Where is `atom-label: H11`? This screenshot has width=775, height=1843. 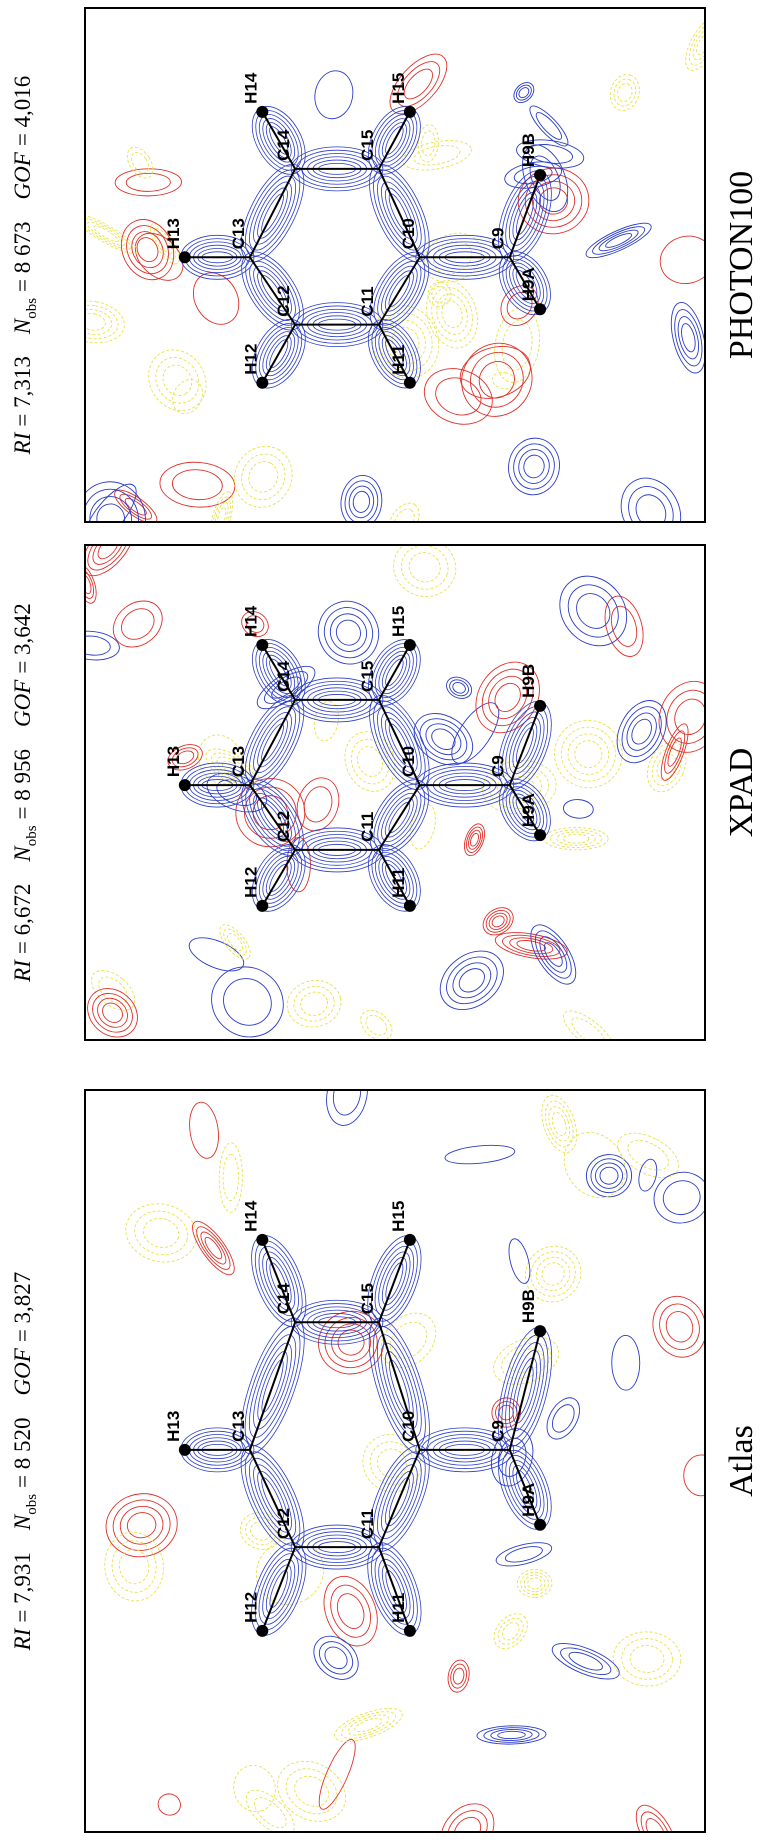
atom-label: H11 is located at coordinates (398, 883).